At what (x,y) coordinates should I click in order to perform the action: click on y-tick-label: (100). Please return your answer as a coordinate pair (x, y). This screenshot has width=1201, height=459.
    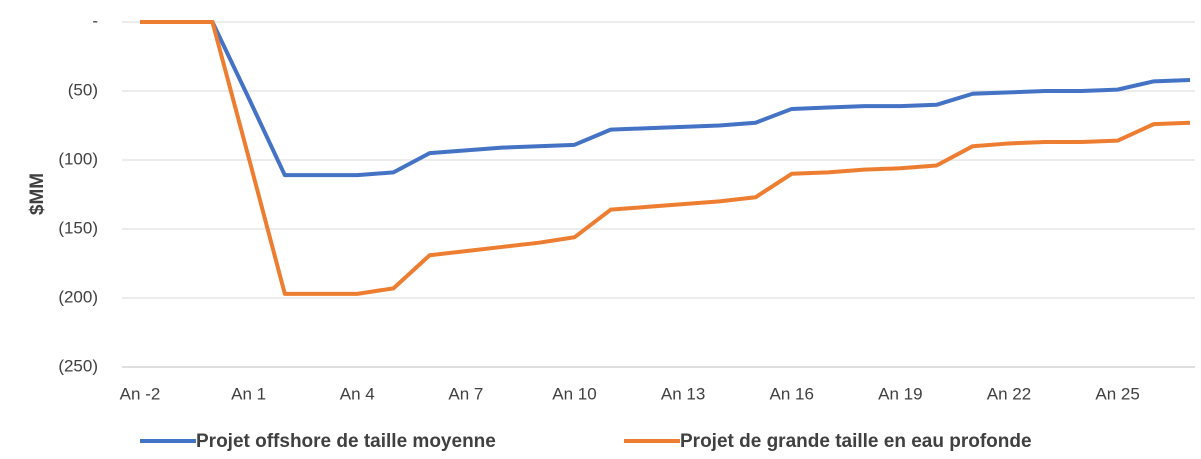
    Looking at the image, I should click on (78, 158).